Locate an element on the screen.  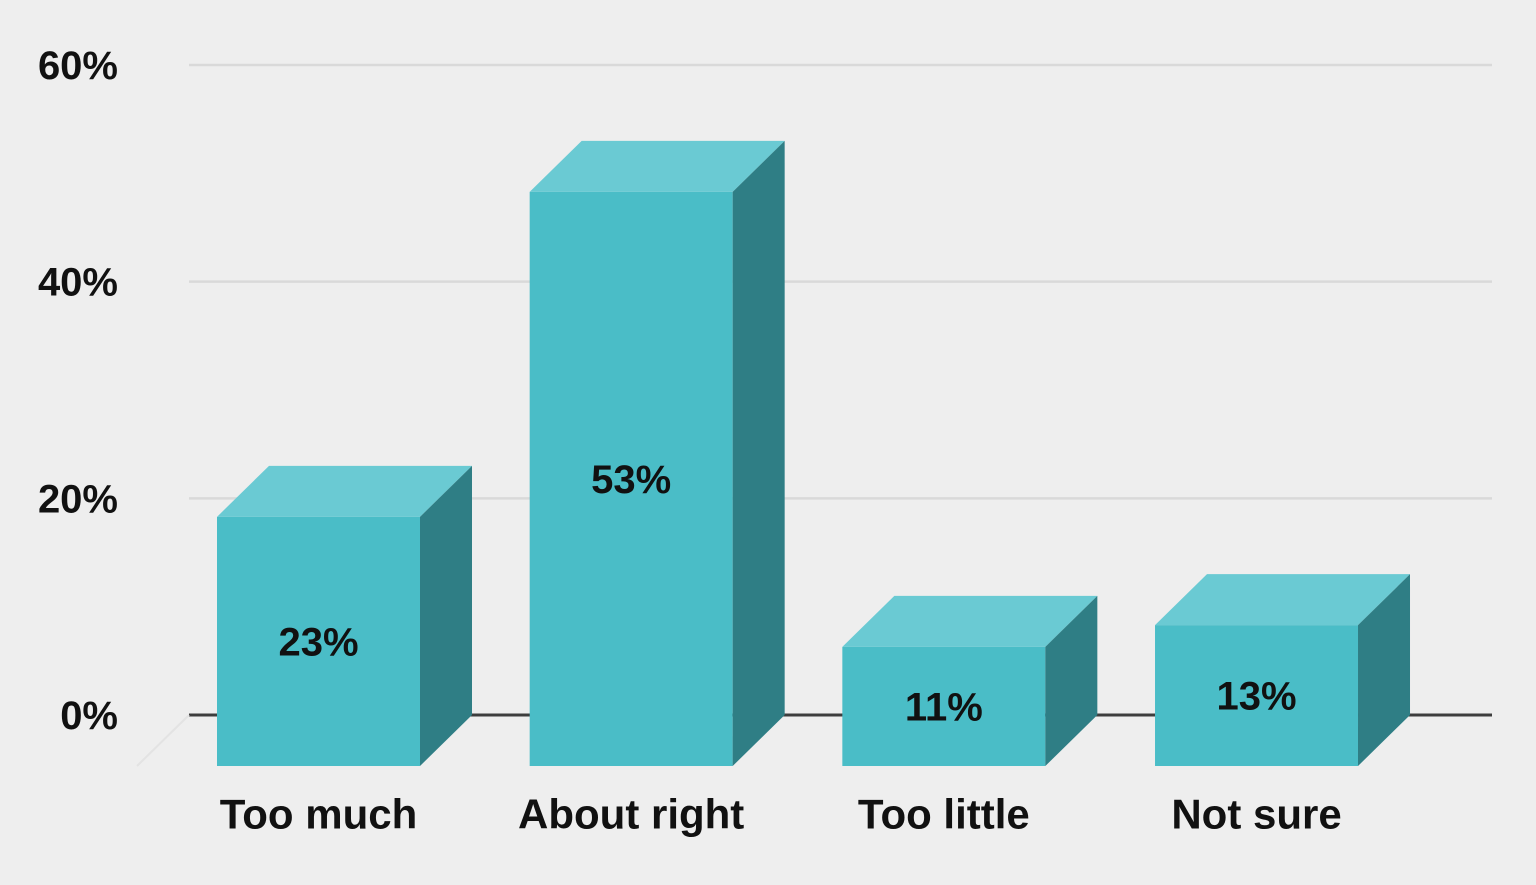
bar-too-much is located at coordinates (344, 615).